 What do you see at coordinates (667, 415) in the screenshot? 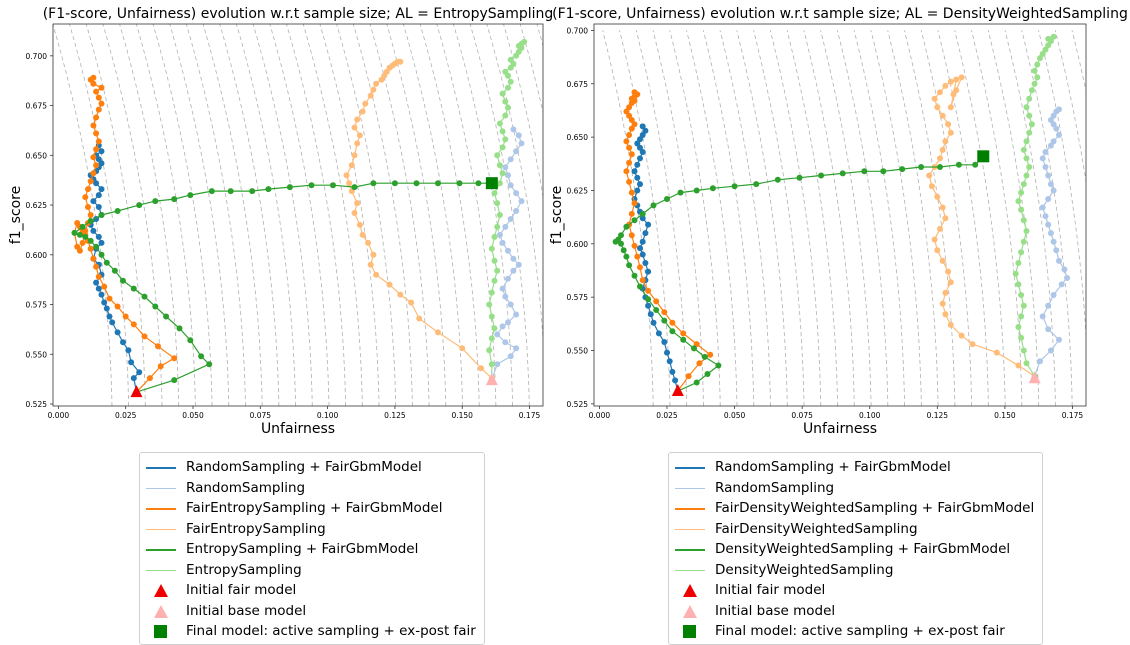
I see `x-tick-label: 0.025` at bounding box center [667, 415].